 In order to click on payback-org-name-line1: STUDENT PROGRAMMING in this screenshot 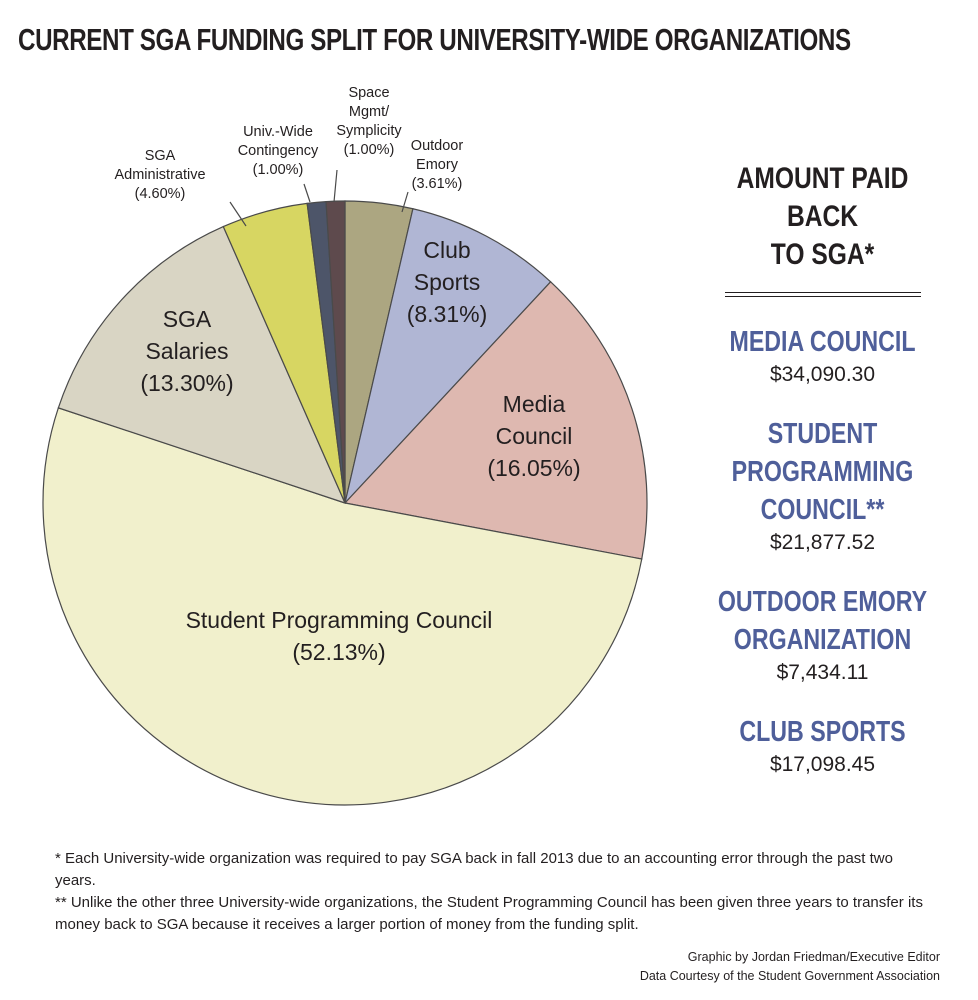, I will do `click(822, 453)`.